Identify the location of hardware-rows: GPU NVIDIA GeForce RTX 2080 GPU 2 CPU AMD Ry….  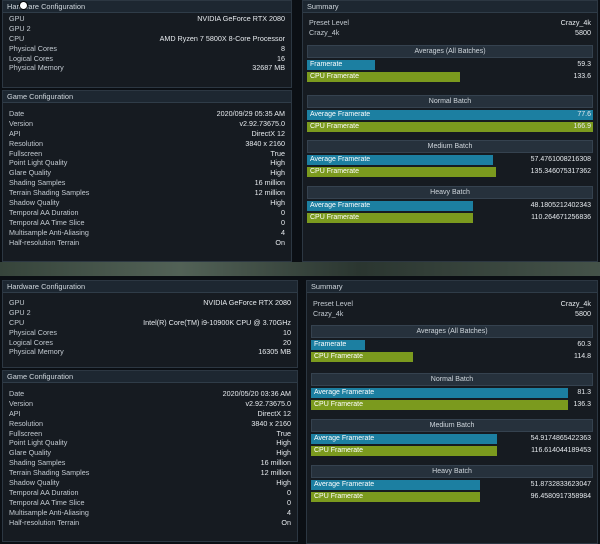
(147, 43).